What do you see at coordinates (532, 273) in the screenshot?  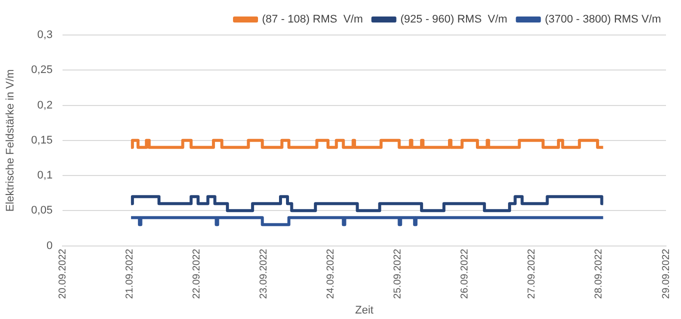 I see `x-tick-label: 27.09.2022` at bounding box center [532, 273].